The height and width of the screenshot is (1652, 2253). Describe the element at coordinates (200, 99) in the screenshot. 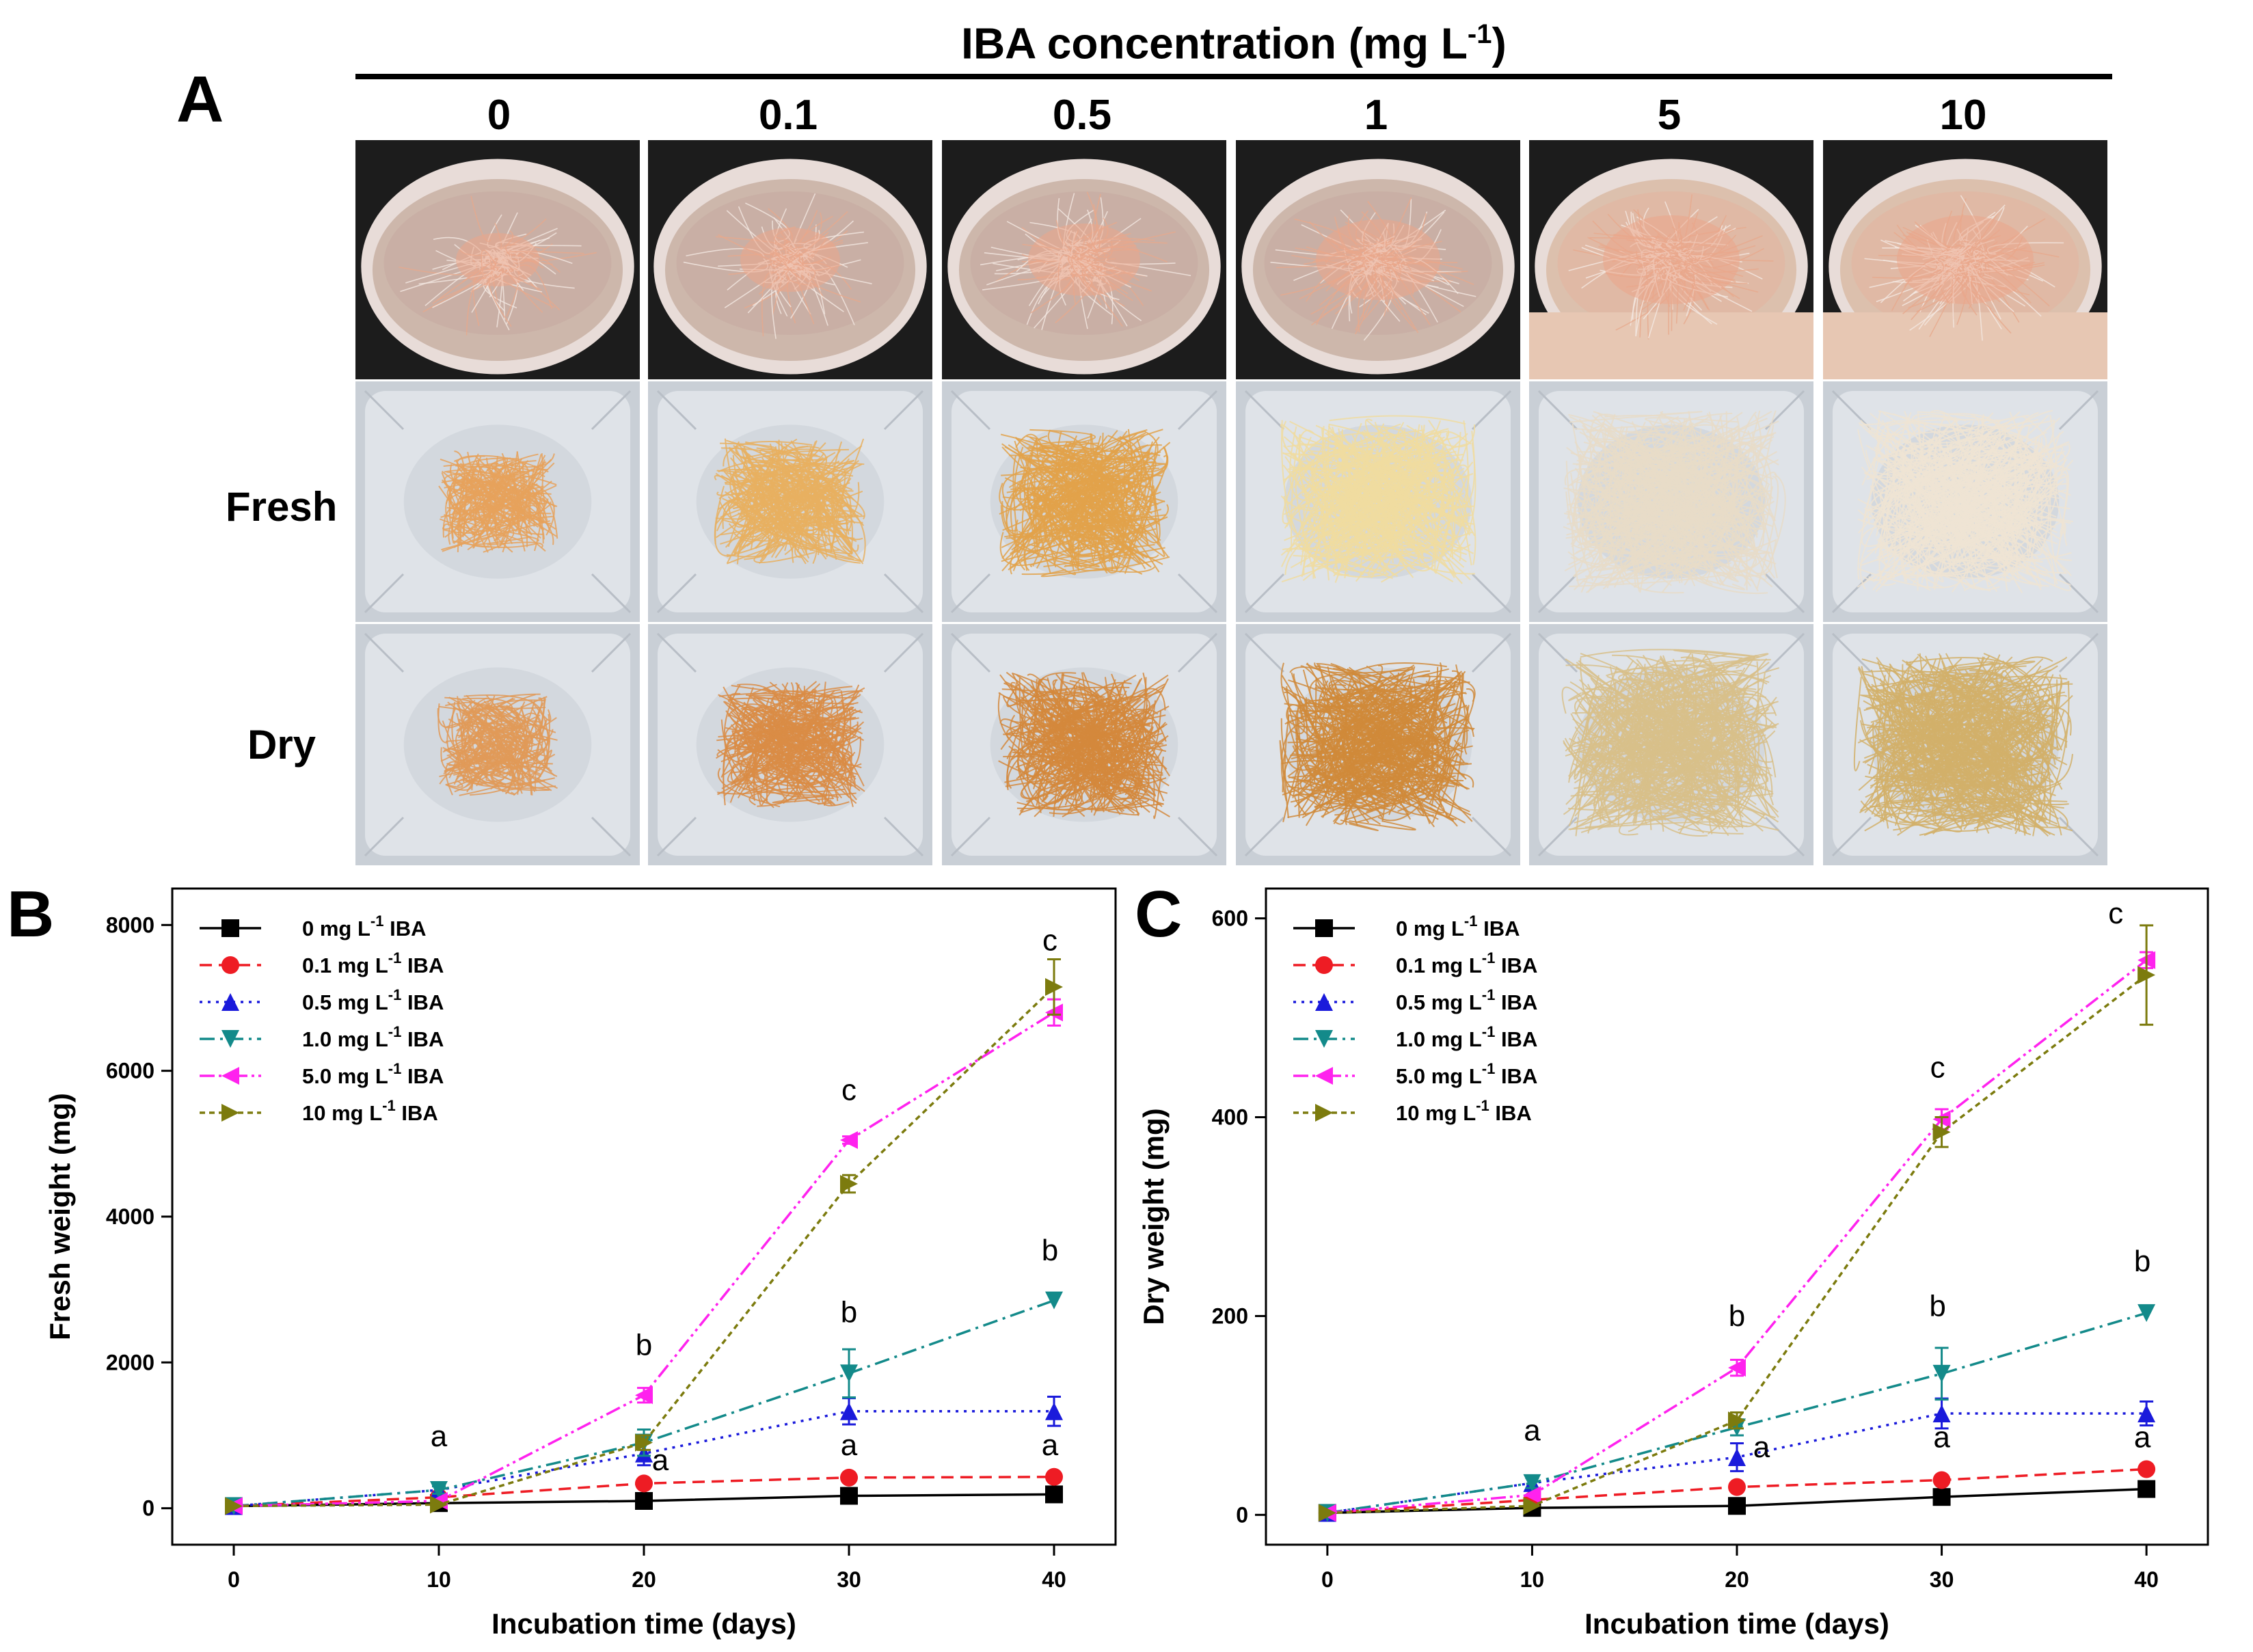

I see `panel-a-letter: A` at that location.